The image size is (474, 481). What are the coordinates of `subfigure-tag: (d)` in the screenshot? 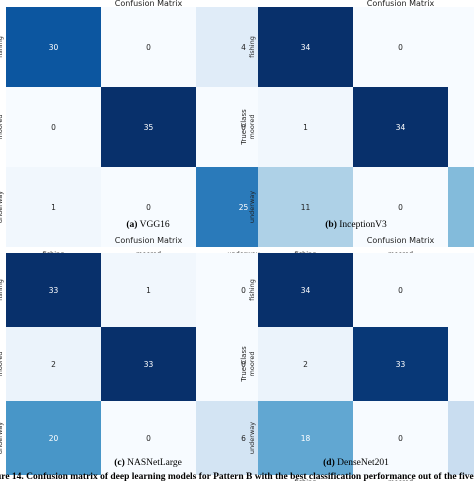 It's located at (329, 462).